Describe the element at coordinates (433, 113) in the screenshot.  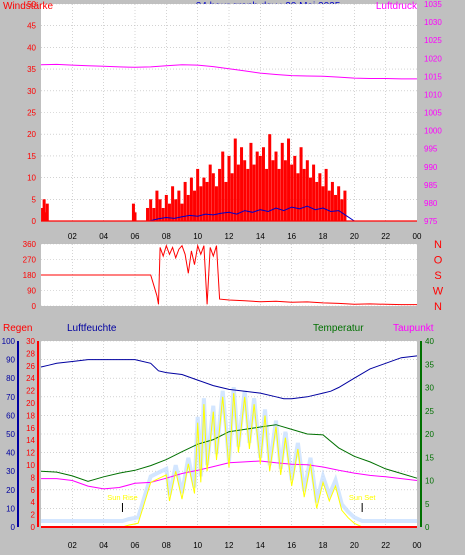
I see `pressure-right-tick: 1005` at that location.